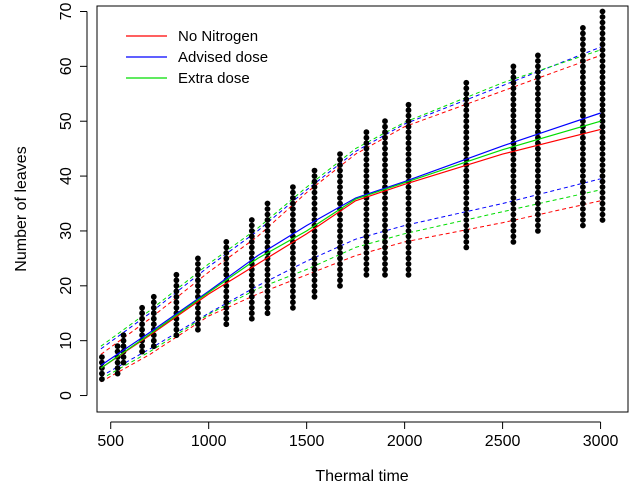  What do you see at coordinates (307, 441) in the screenshot?
I see `x-tick-label: 1500` at bounding box center [307, 441].